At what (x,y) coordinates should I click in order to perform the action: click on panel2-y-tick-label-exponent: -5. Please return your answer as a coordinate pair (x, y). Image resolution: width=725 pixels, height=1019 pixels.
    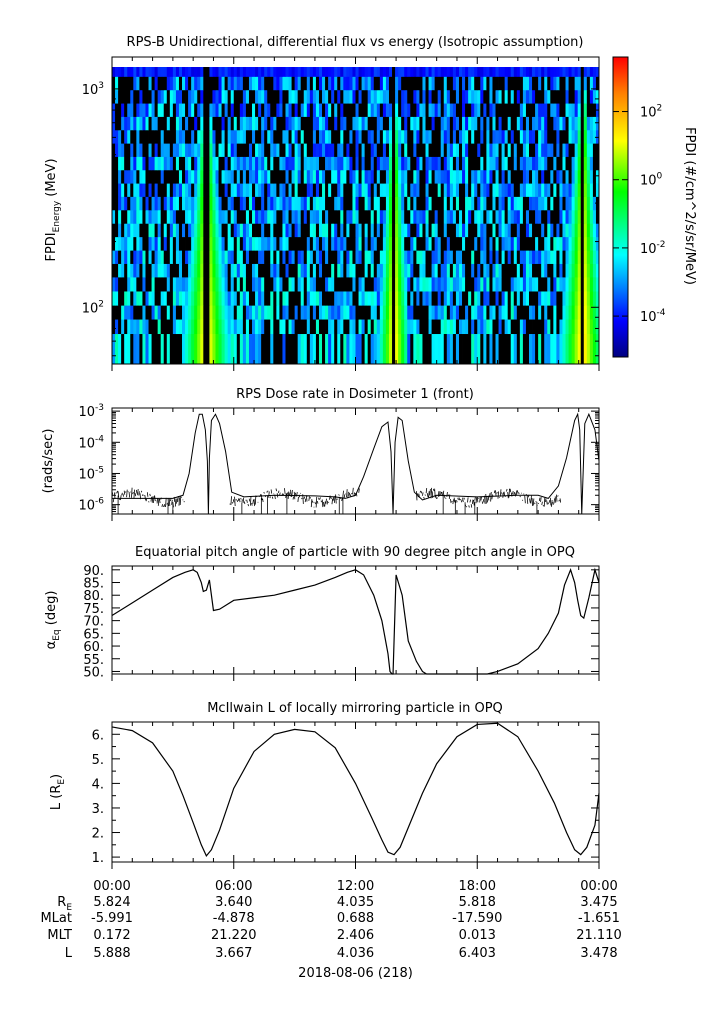
    Looking at the image, I should click on (99, 470).